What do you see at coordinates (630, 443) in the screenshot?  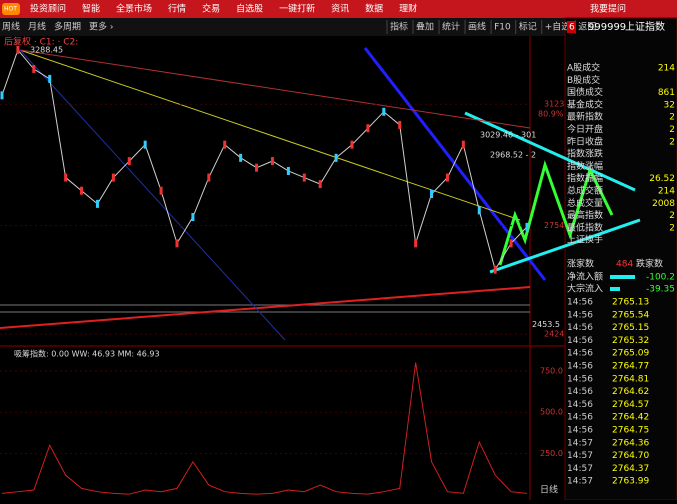 I see `tick-price: 2764.36` at bounding box center [630, 443].